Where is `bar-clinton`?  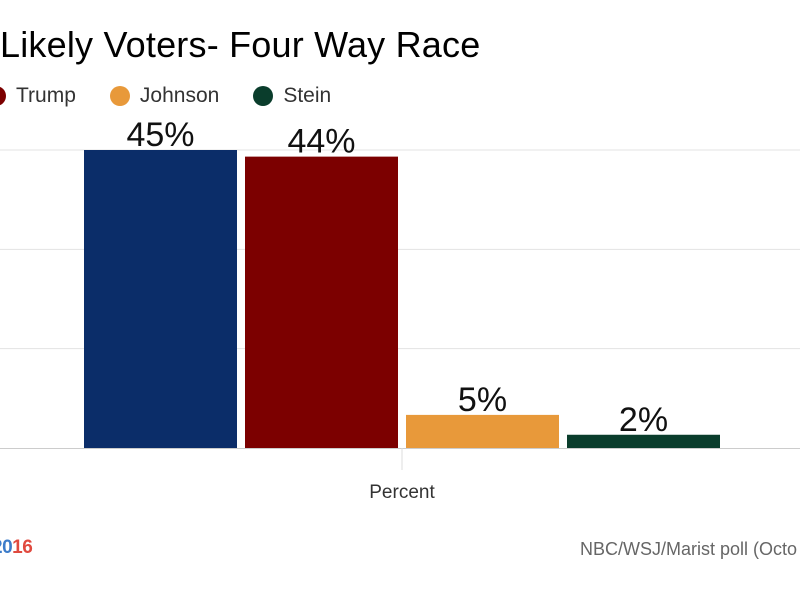
bar-clinton is located at coordinates (160, 299).